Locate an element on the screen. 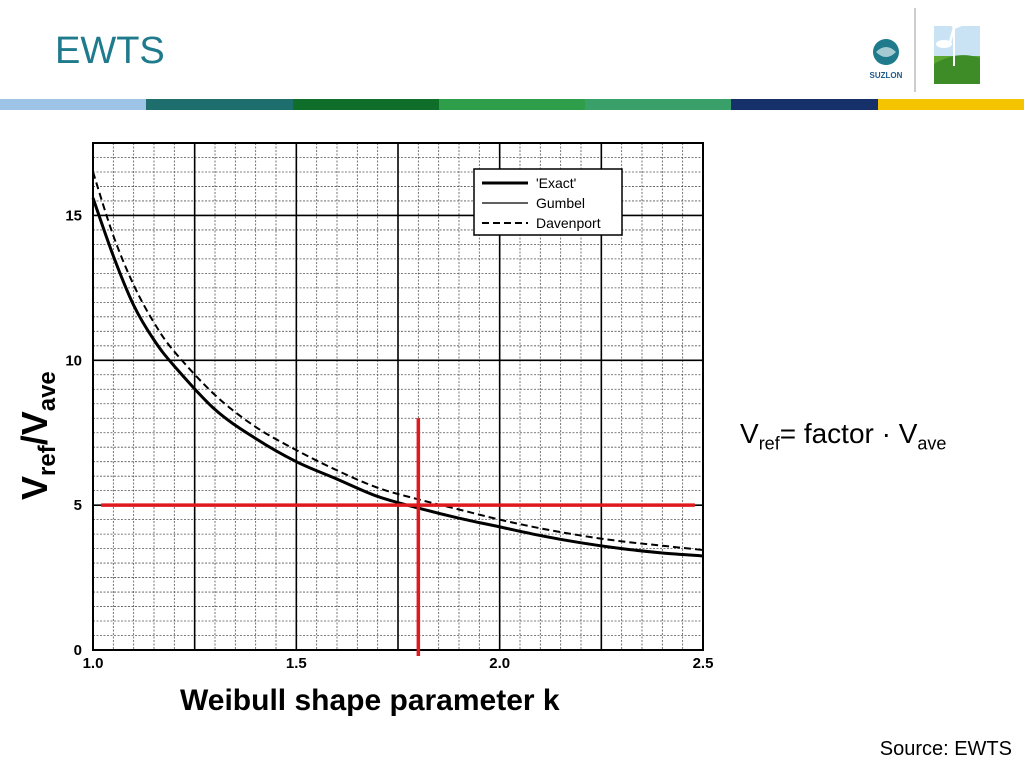 The image size is (1024, 768). x-tick-label: 1.0 is located at coordinates (93, 663).